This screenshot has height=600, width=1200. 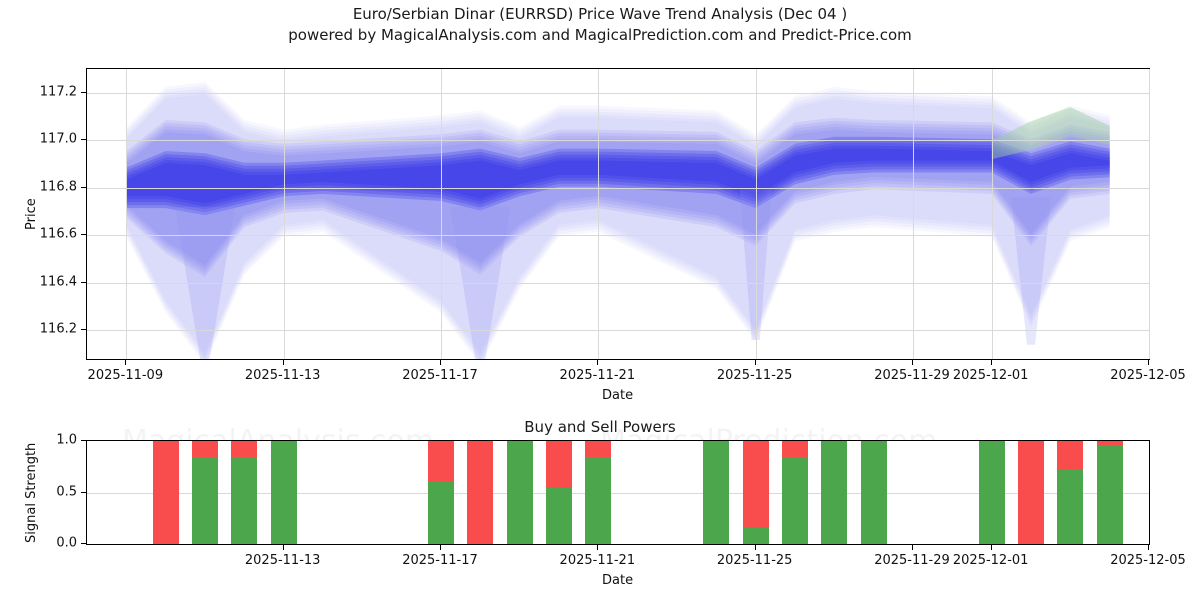 What do you see at coordinates (440, 375) in the screenshot?
I see `price-xtick-label: 2025-11-17` at bounding box center [440, 375].